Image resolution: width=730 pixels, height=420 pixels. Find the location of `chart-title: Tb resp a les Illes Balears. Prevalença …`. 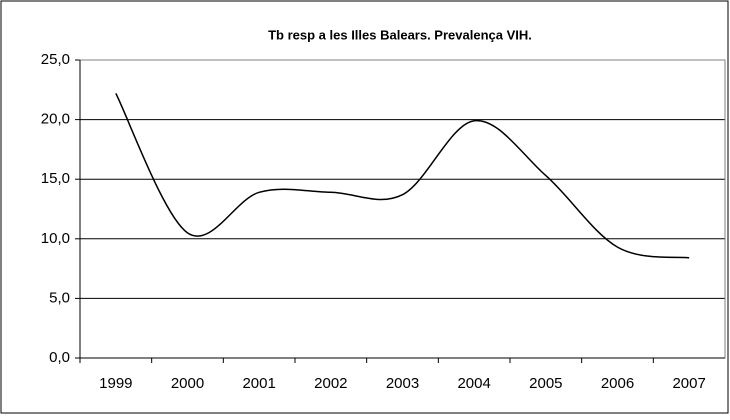

chart-title: Tb resp a les Illes Balears. Prevalença … is located at coordinates (400, 34).